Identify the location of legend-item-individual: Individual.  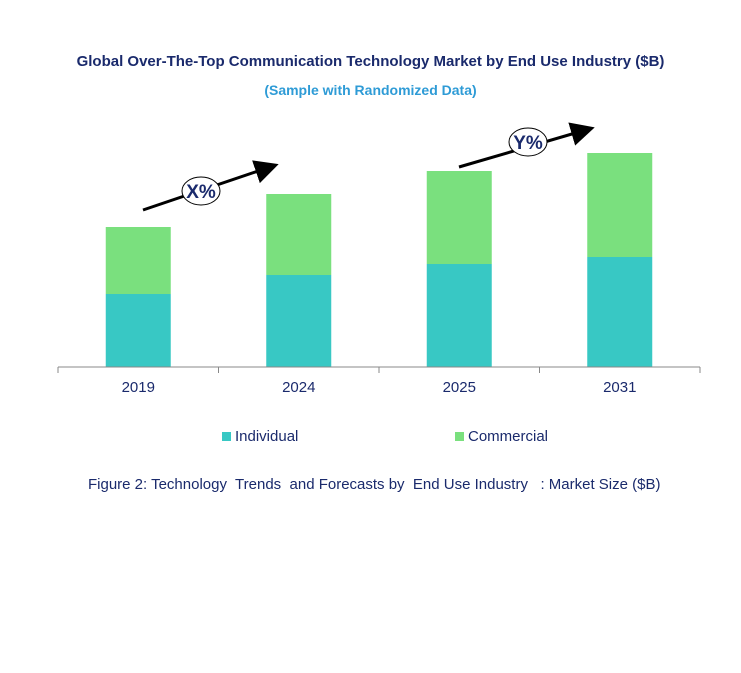
(260, 436).